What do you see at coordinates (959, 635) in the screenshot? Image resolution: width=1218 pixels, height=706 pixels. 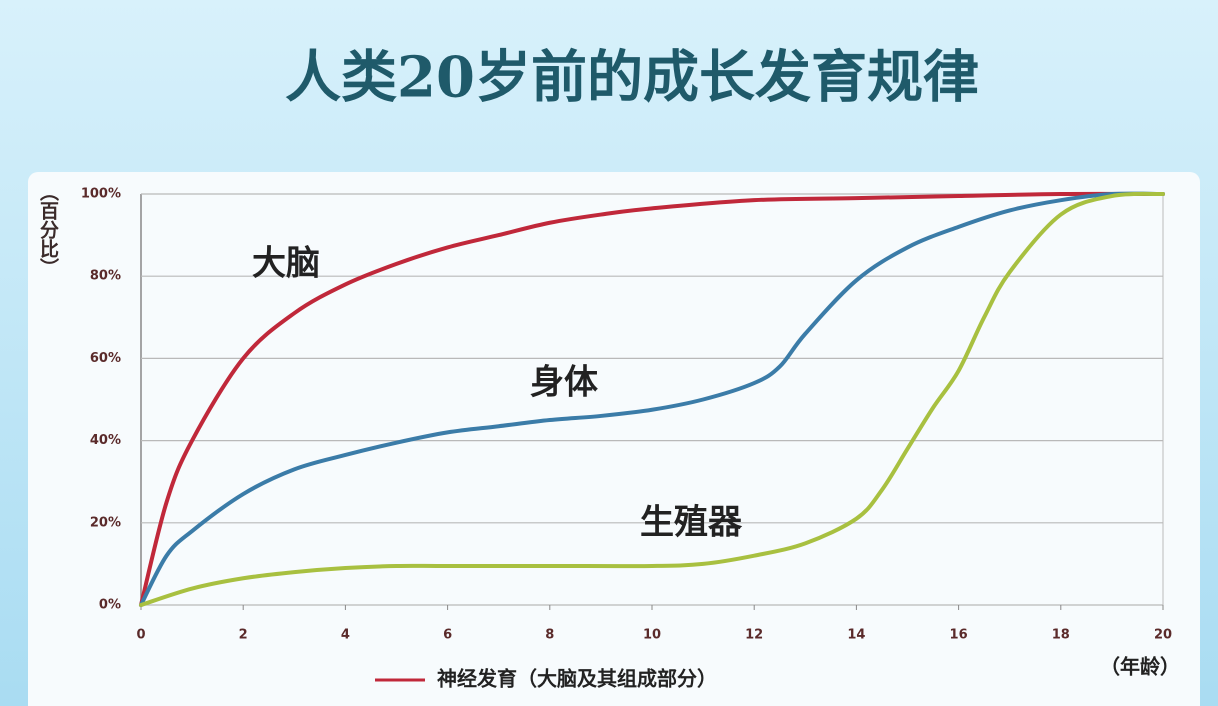 I see `x-tick-label: 16` at bounding box center [959, 635].